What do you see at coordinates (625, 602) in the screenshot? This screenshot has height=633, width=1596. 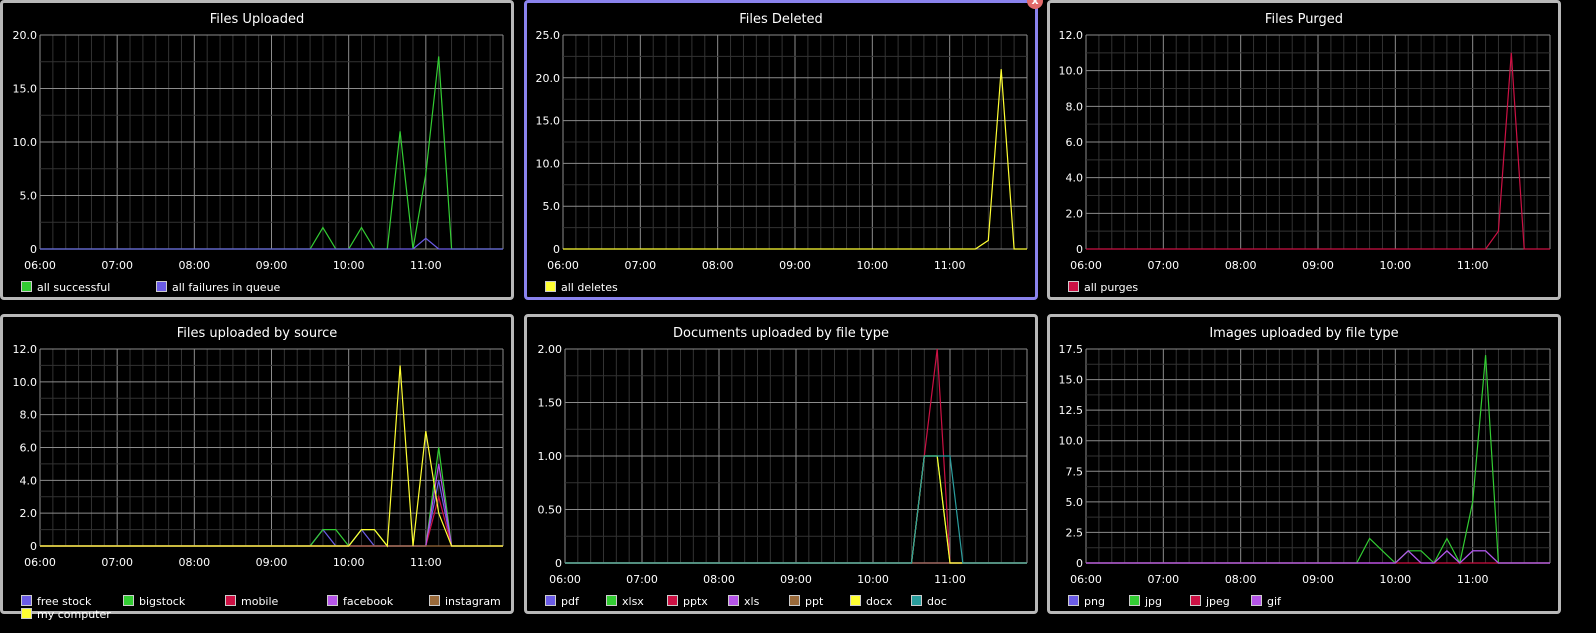 I see `legend-item: xlsx` at bounding box center [625, 602].